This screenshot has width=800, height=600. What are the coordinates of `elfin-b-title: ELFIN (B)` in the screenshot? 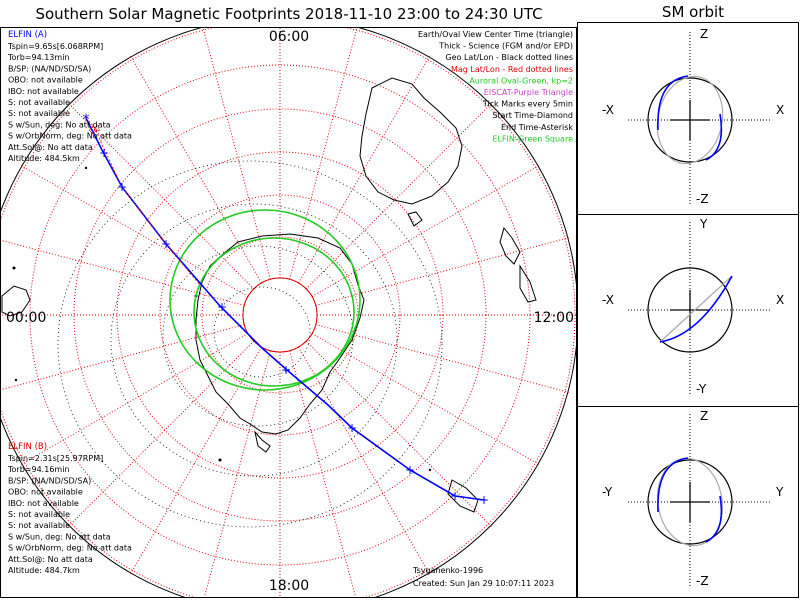 It's located at (27, 447).